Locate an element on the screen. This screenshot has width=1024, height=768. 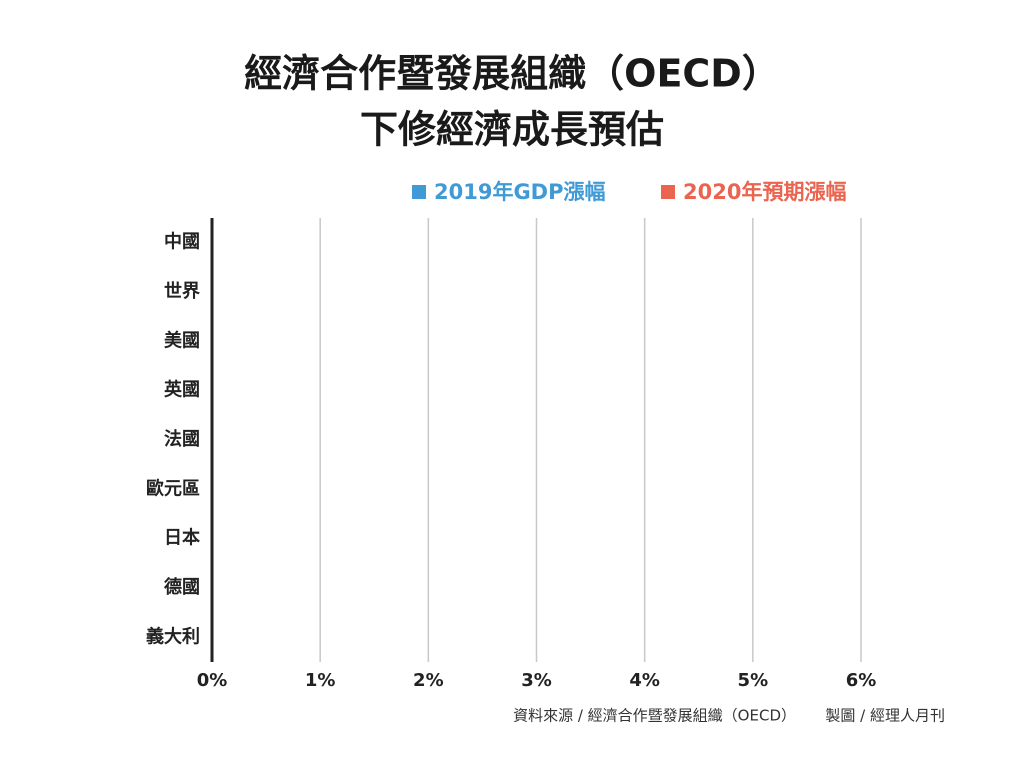
legend-label: 2020年預期漲幅 is located at coordinates (764, 192).